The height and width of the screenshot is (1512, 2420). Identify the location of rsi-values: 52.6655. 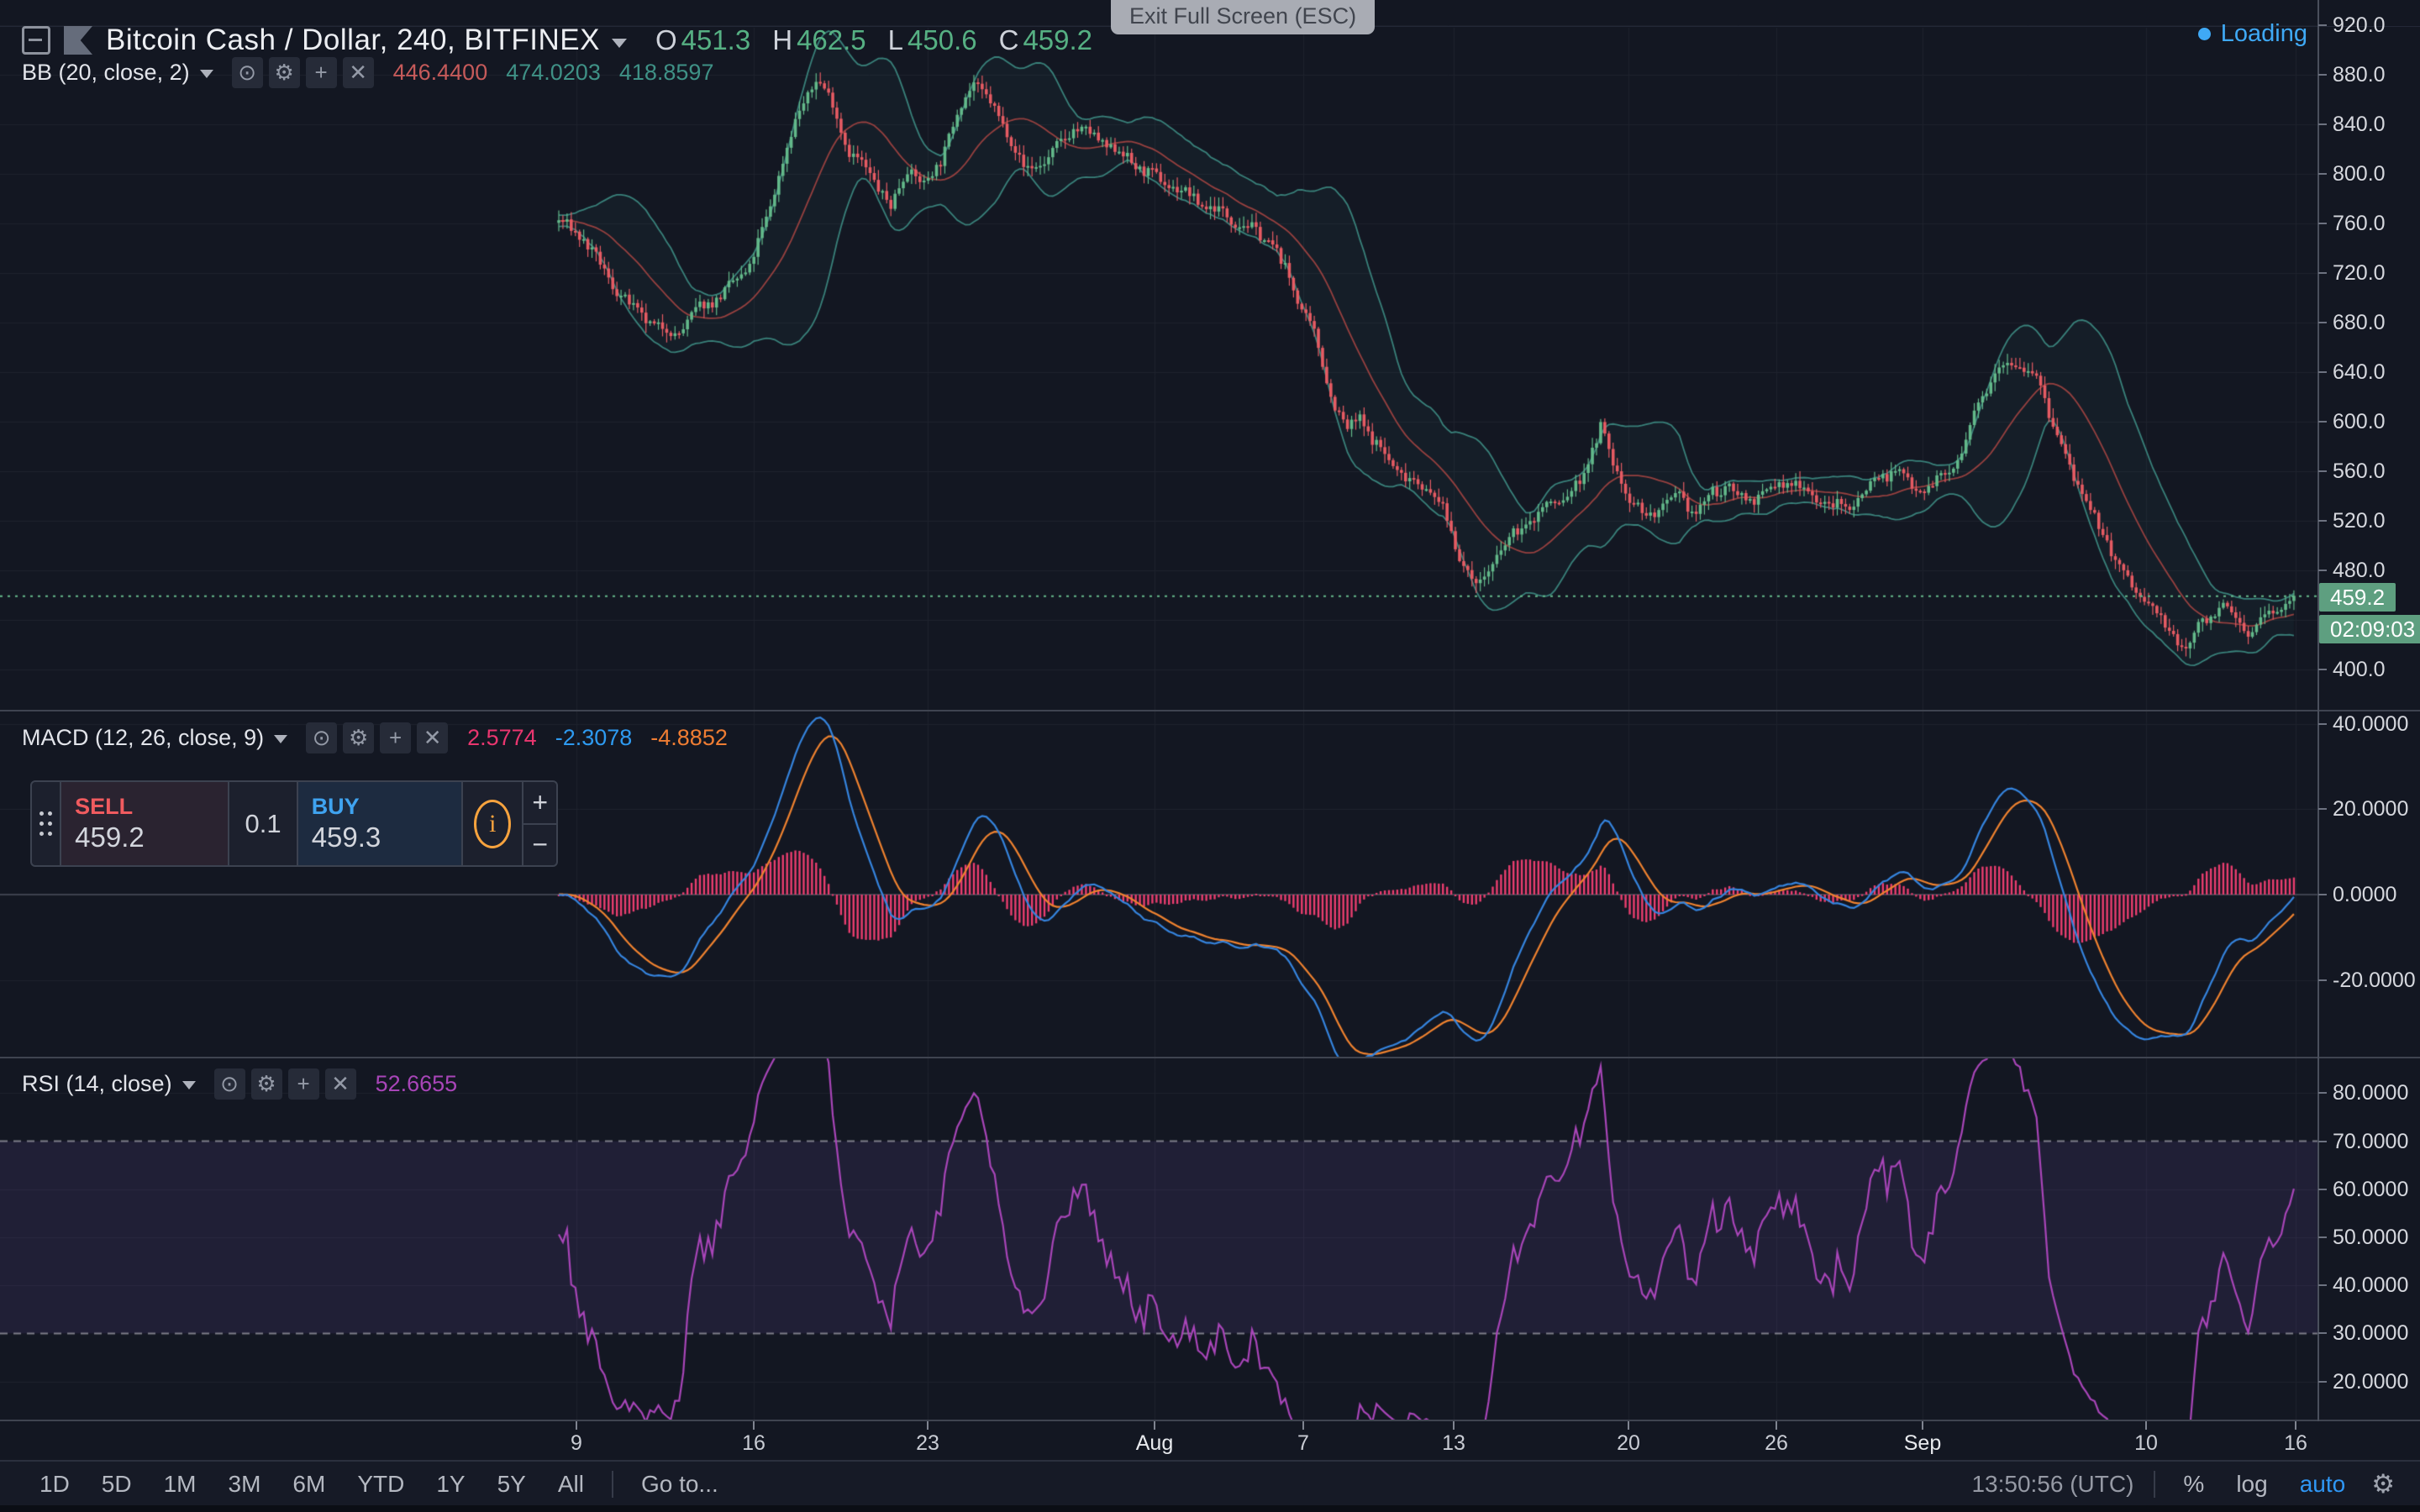
(426, 1084).